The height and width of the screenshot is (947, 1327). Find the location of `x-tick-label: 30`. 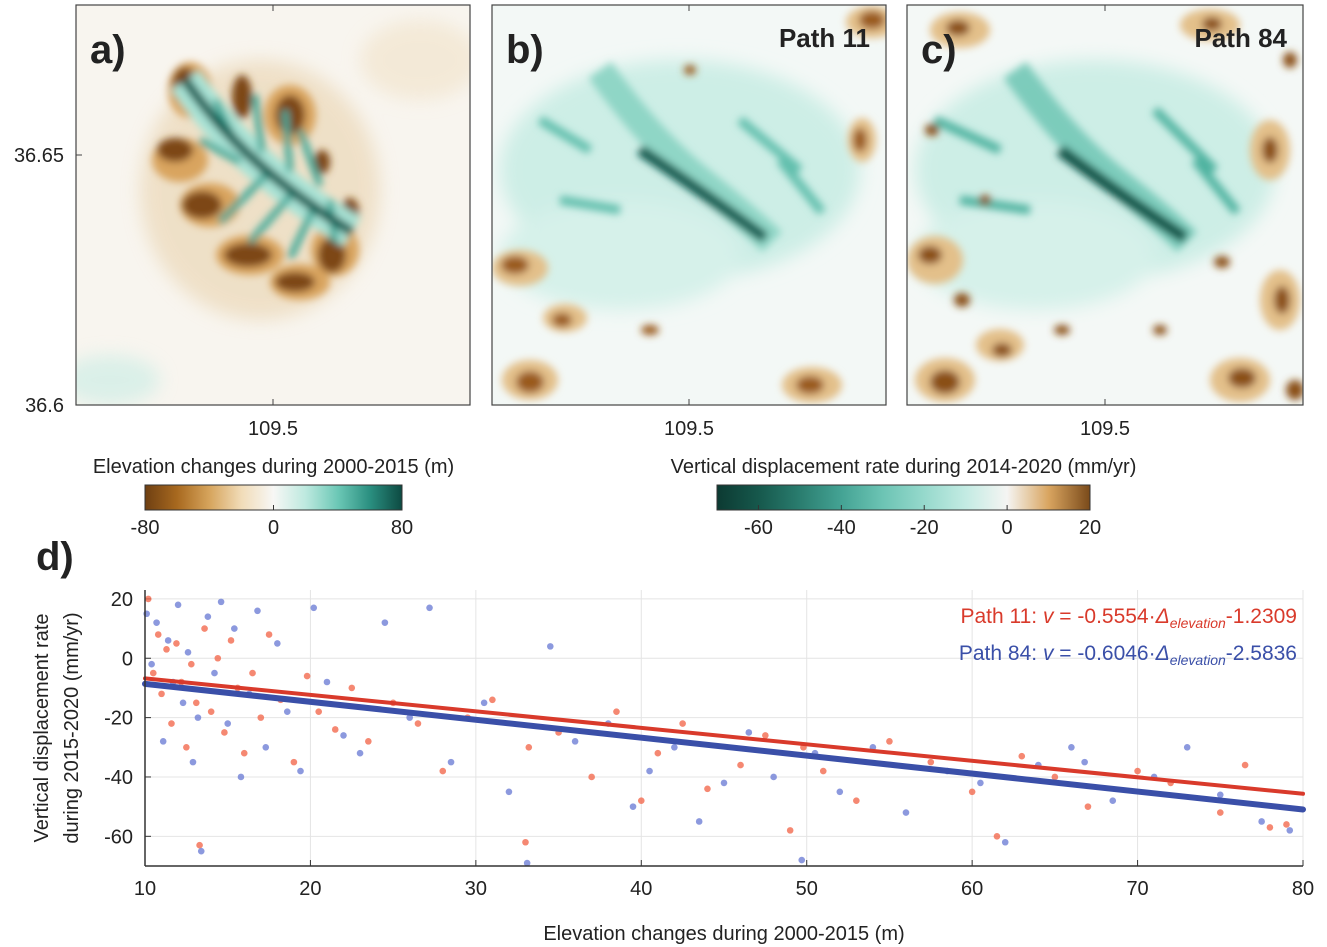

x-tick-label: 30 is located at coordinates (476, 889).